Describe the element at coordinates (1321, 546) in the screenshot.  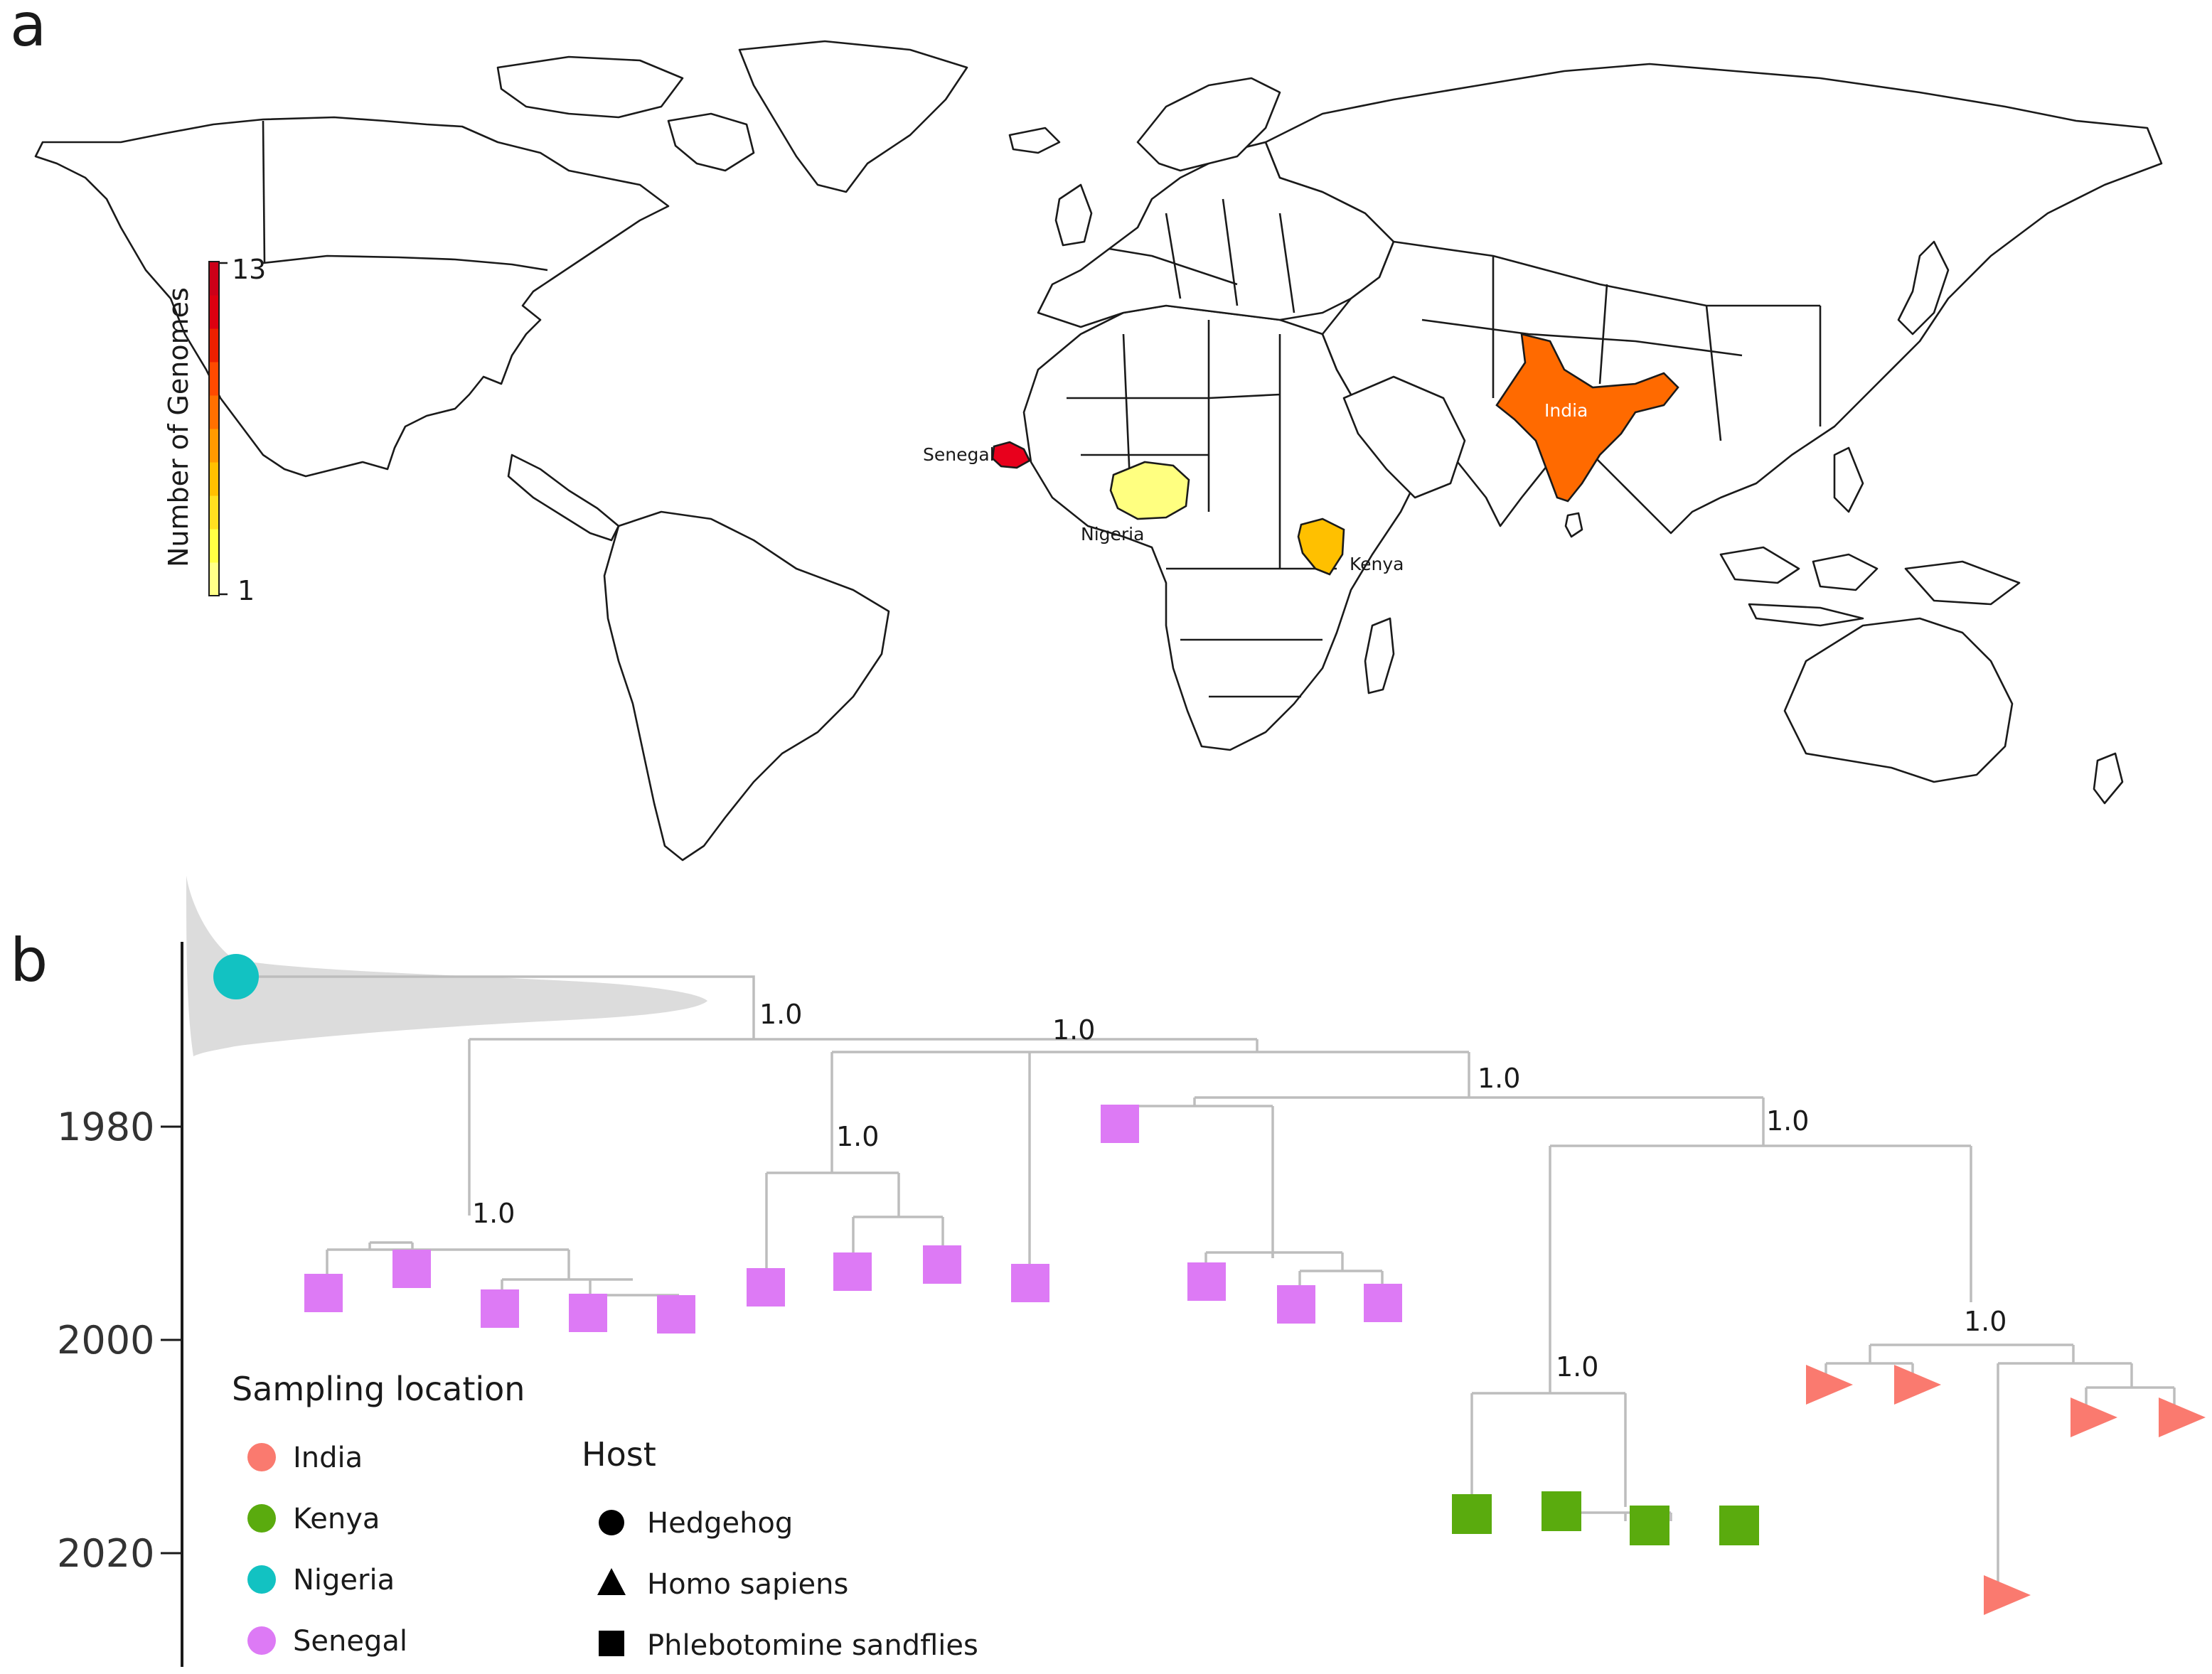
I see `kenya-shape` at that location.